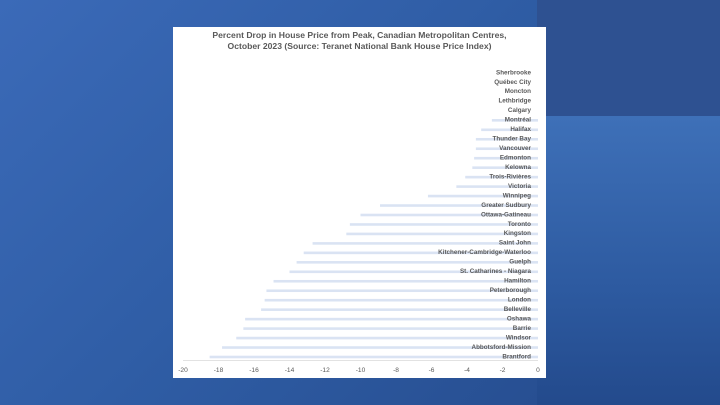 The height and width of the screenshot is (405, 720). What do you see at coordinates (517, 233) in the screenshot?
I see `category-label: Kingston` at bounding box center [517, 233].